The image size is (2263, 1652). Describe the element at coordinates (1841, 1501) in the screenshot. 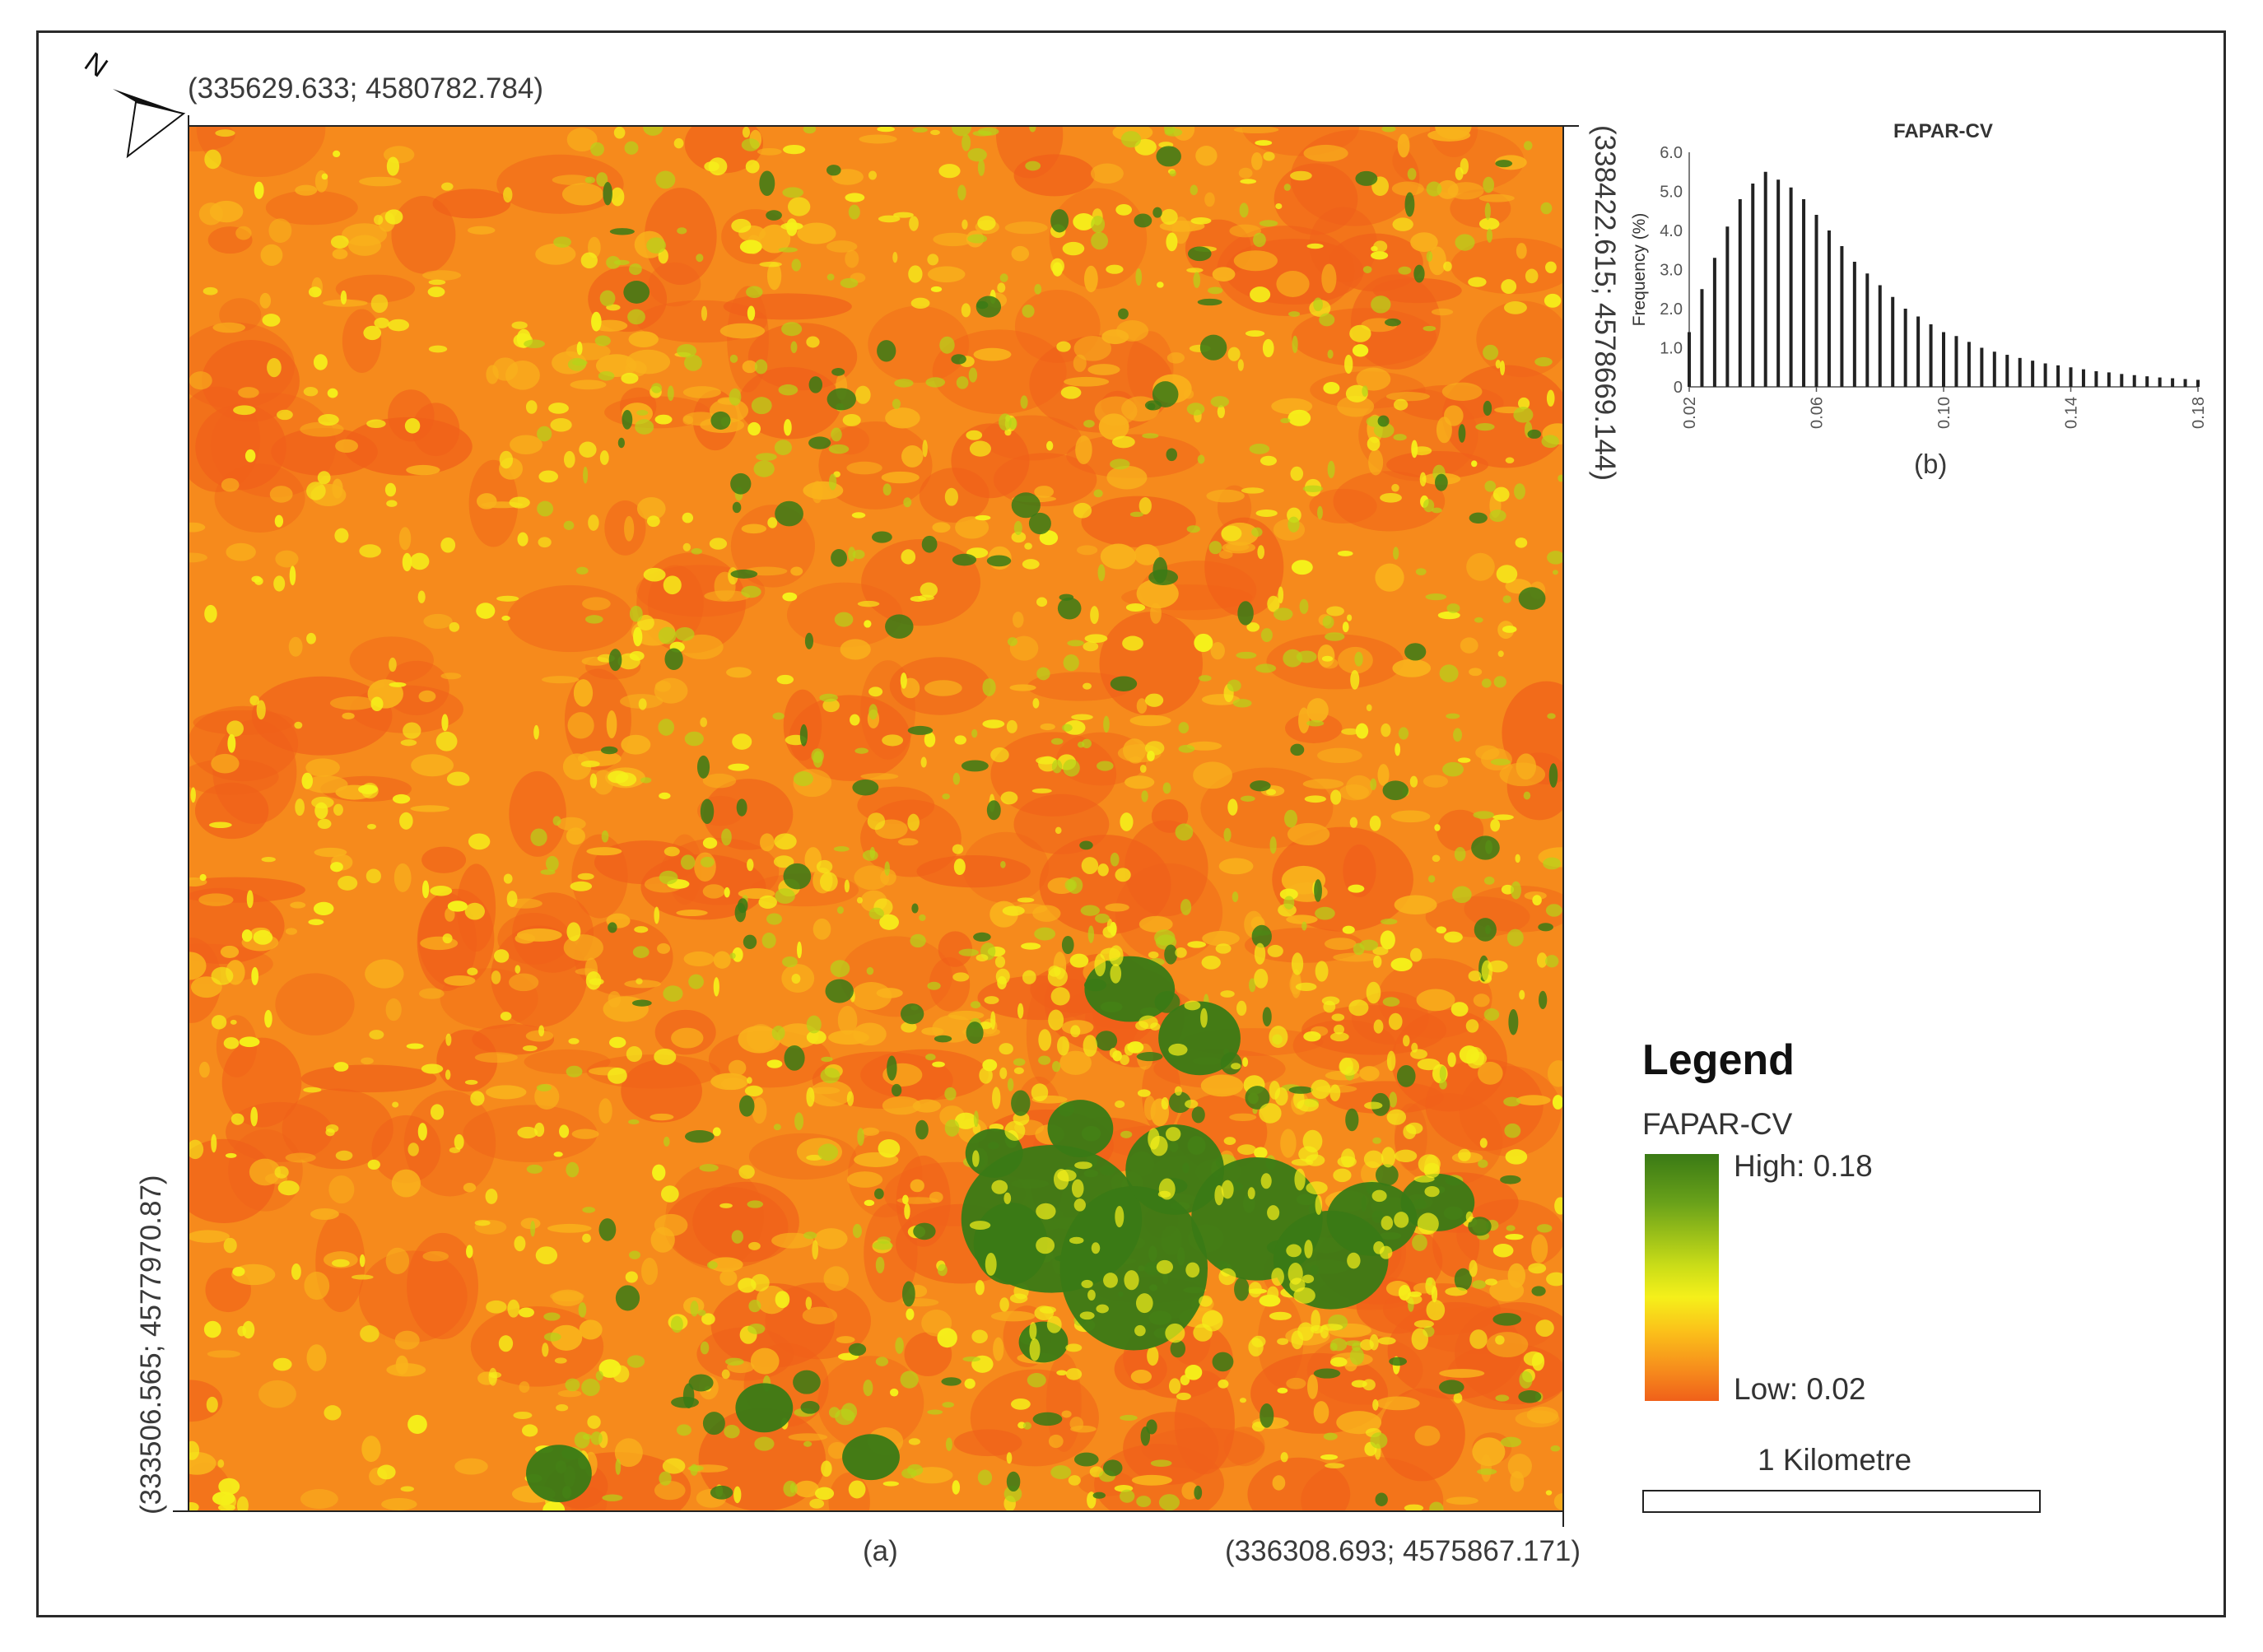

I see `scale-bar` at that location.